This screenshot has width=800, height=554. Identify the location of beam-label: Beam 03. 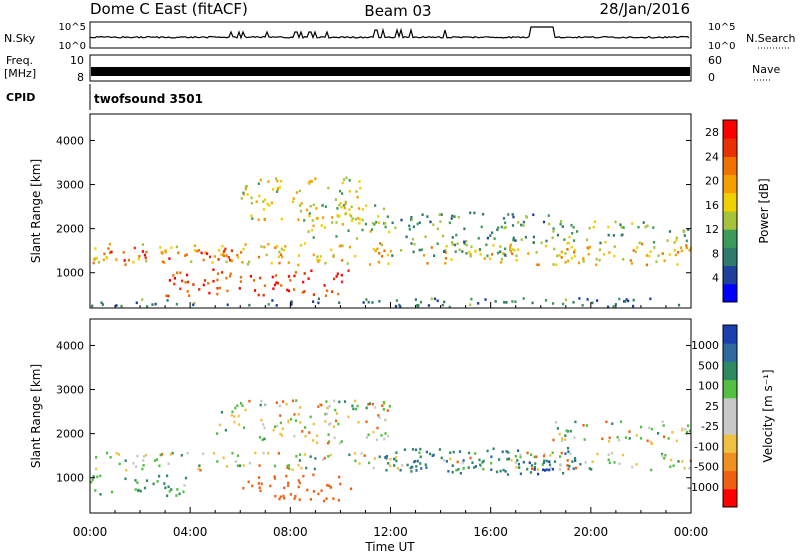
(397, 11).